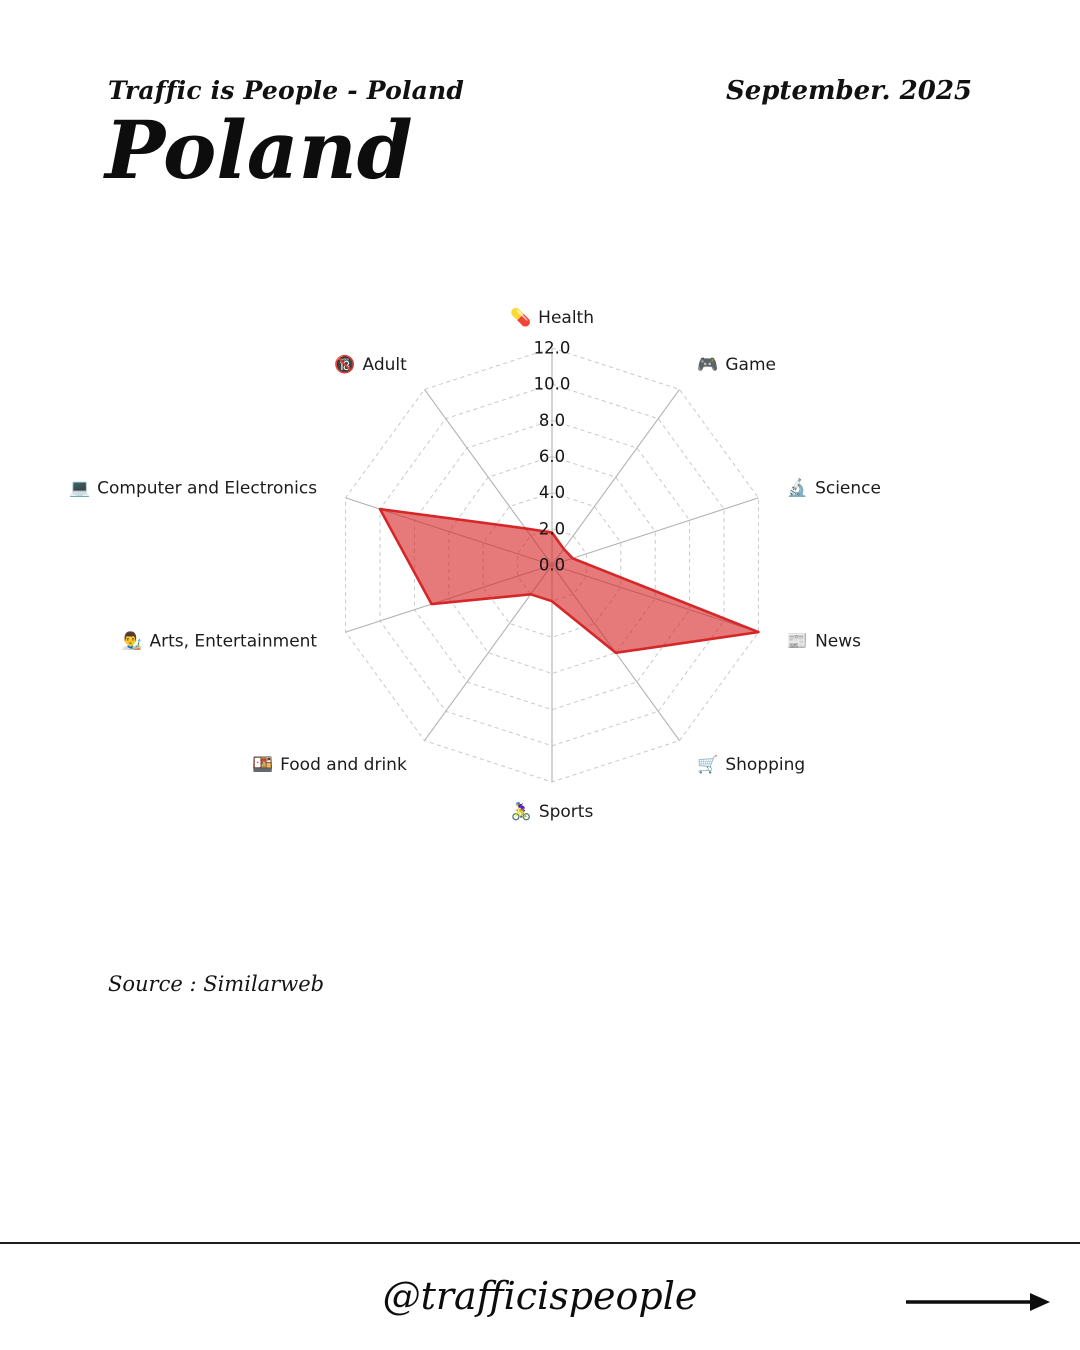 This screenshot has height=1350, width=1080. What do you see at coordinates (207, 489) in the screenshot?
I see `axis-label-text: Computer and Electronics` at bounding box center [207, 489].